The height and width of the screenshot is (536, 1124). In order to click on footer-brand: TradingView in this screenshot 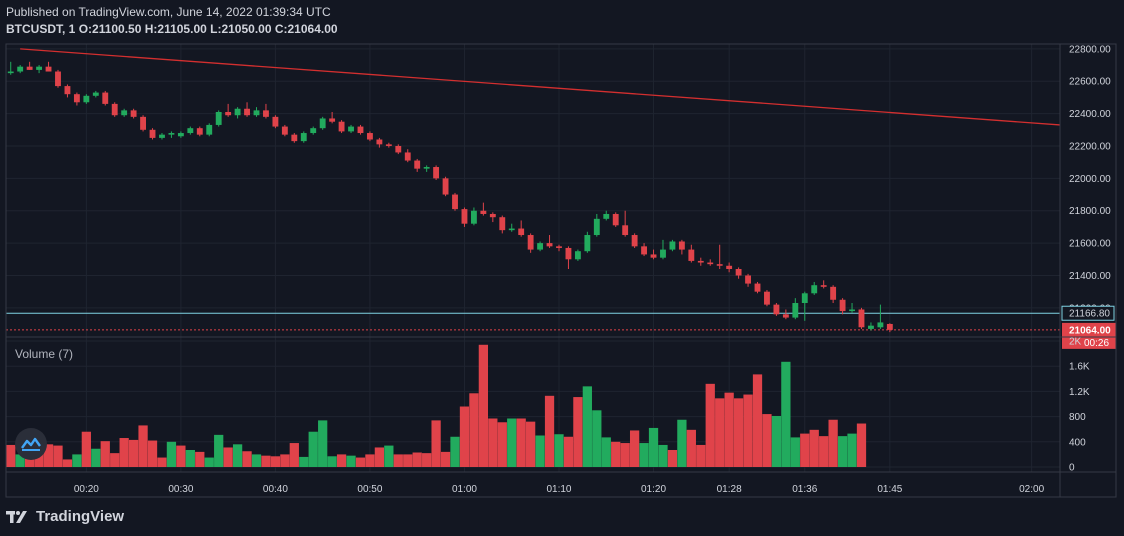, I will do `click(65, 516)`.